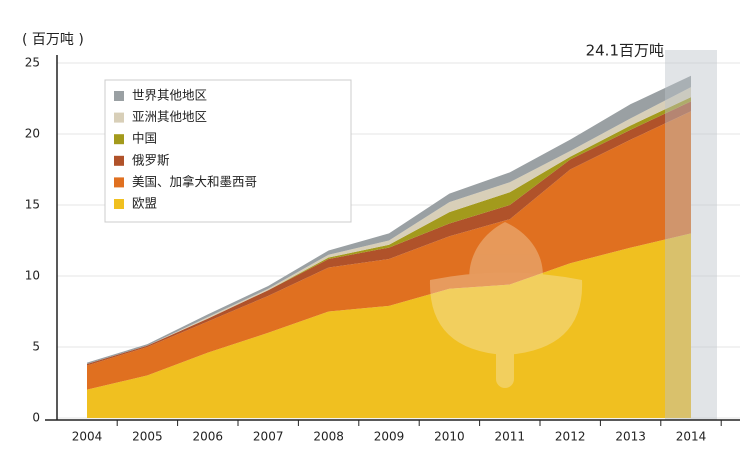 This screenshot has width=752, height=462. Describe the element at coordinates (194, 181) in the screenshot. I see `legend-label: 美国、加拿大和墨西哥` at that location.